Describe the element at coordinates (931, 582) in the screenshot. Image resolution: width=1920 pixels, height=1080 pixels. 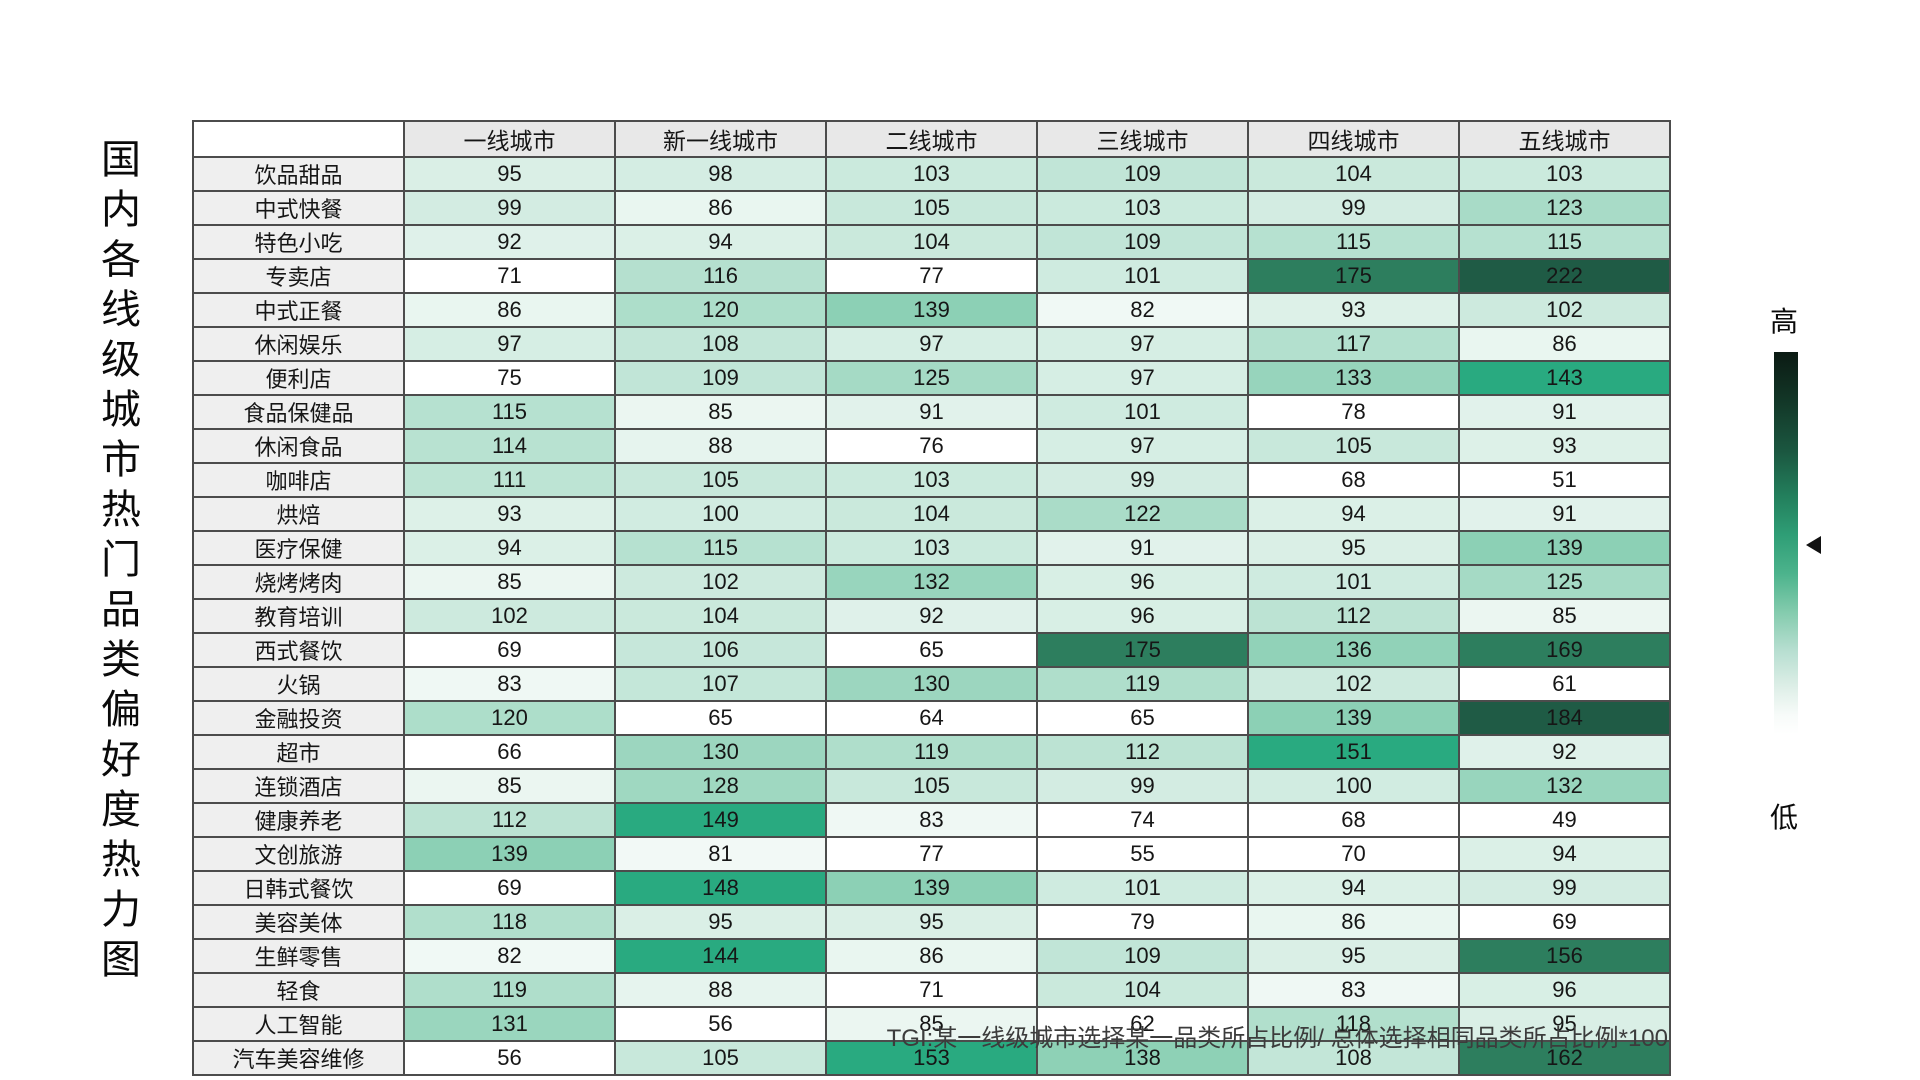
I see `table-row: 烧烤烤肉 85 102 132 96 101 125` at that location.